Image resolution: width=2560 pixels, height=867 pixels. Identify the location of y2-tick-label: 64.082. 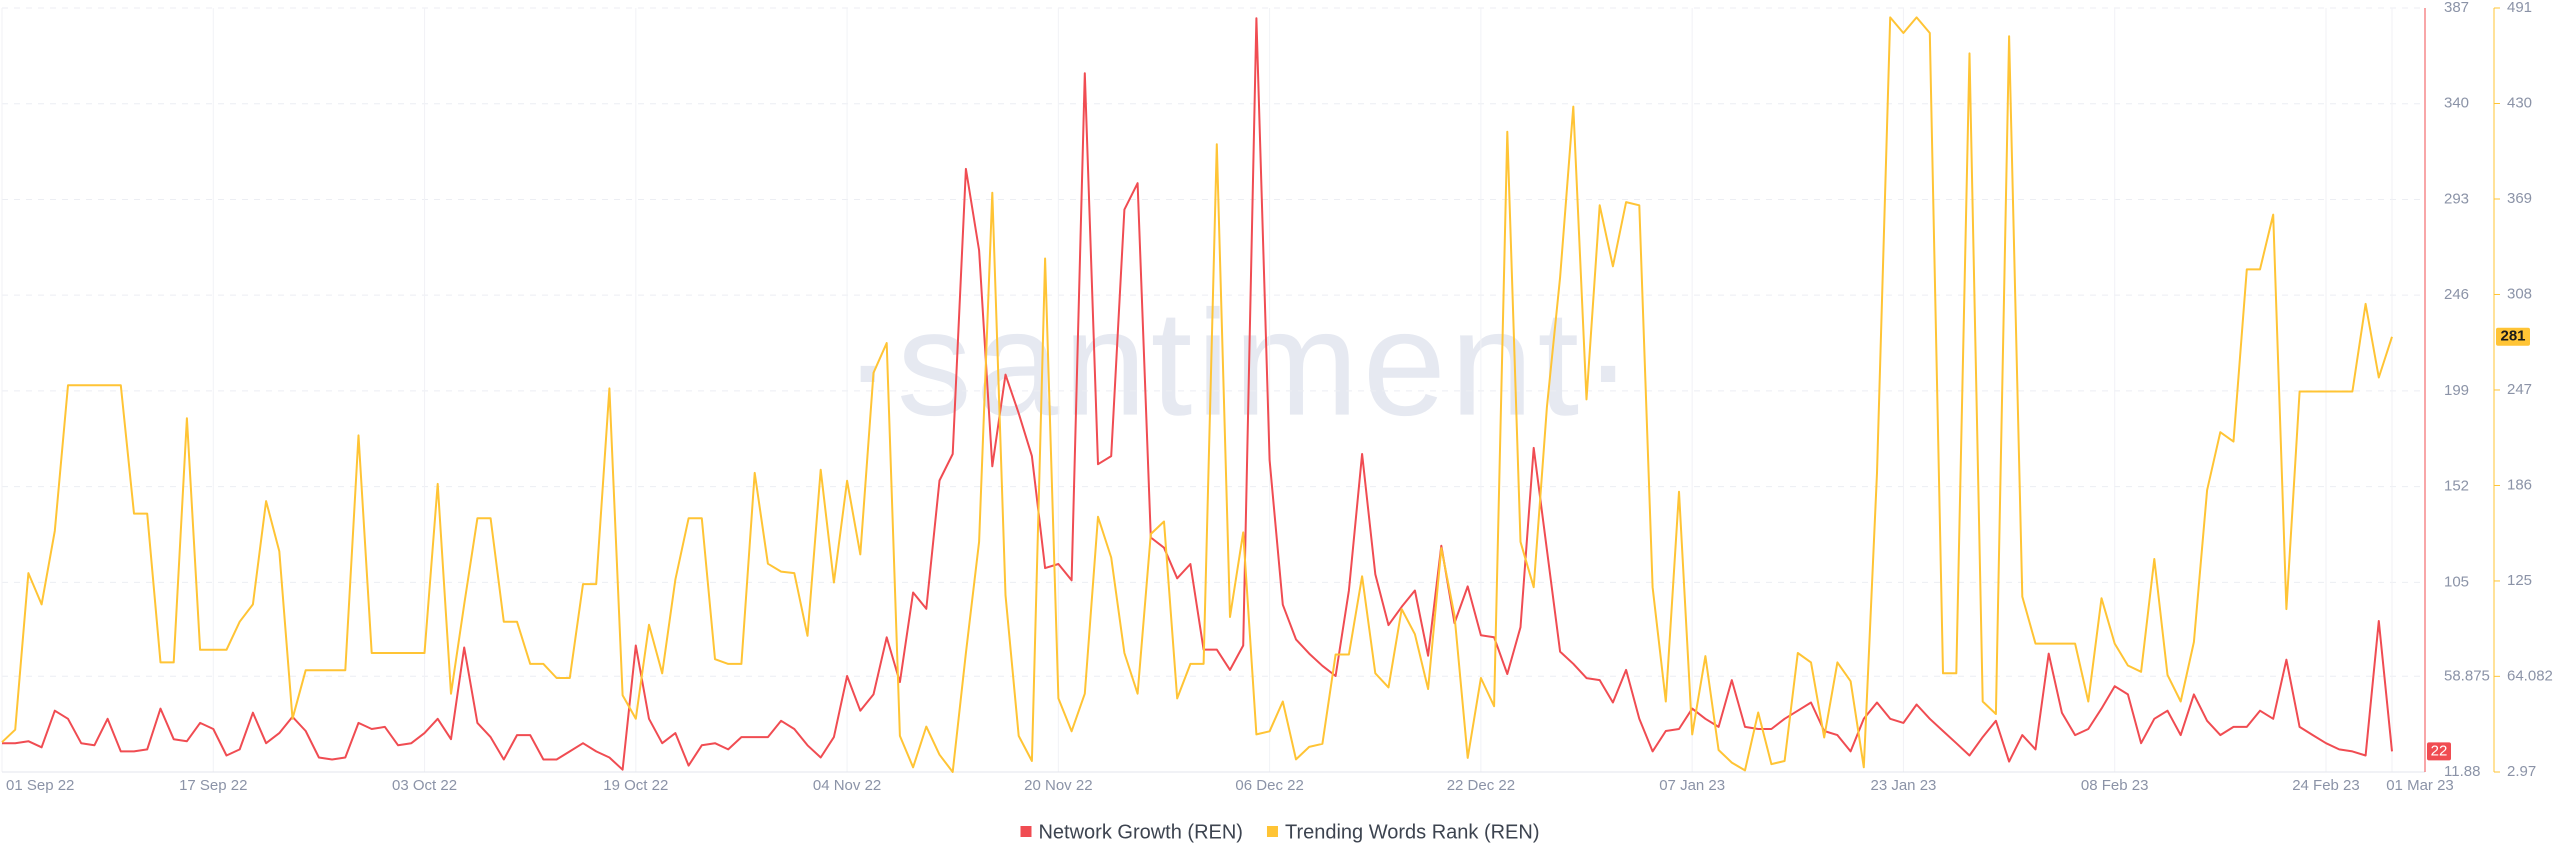
(2530, 675).